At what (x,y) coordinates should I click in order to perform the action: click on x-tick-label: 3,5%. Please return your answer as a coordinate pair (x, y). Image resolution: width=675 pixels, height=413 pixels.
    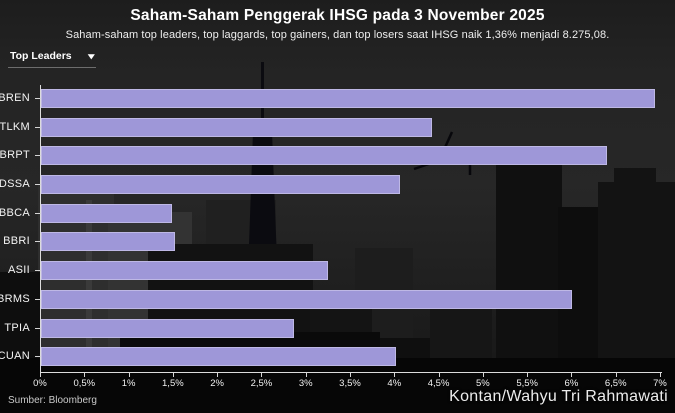
    Looking at the image, I should click on (350, 383).